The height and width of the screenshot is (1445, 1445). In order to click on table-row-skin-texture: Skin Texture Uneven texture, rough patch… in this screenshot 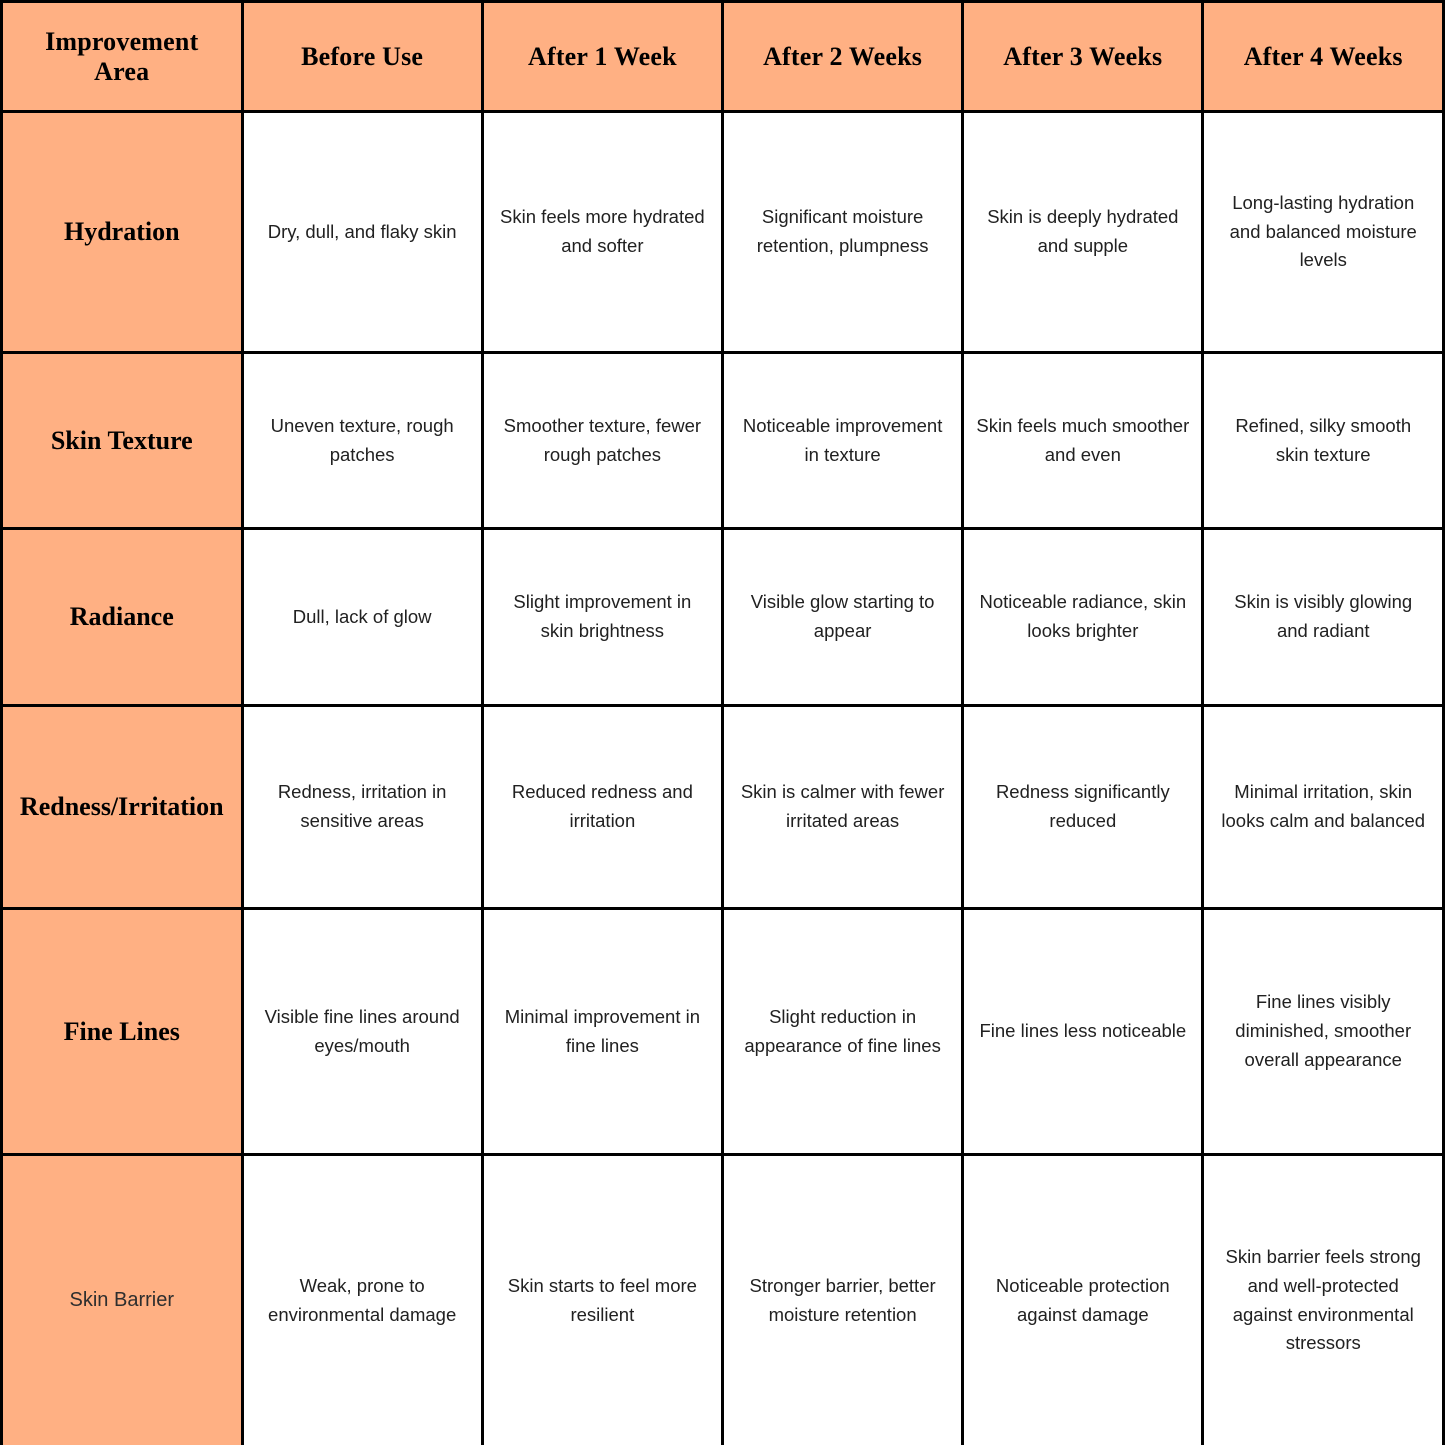, I will do `click(722, 440)`.